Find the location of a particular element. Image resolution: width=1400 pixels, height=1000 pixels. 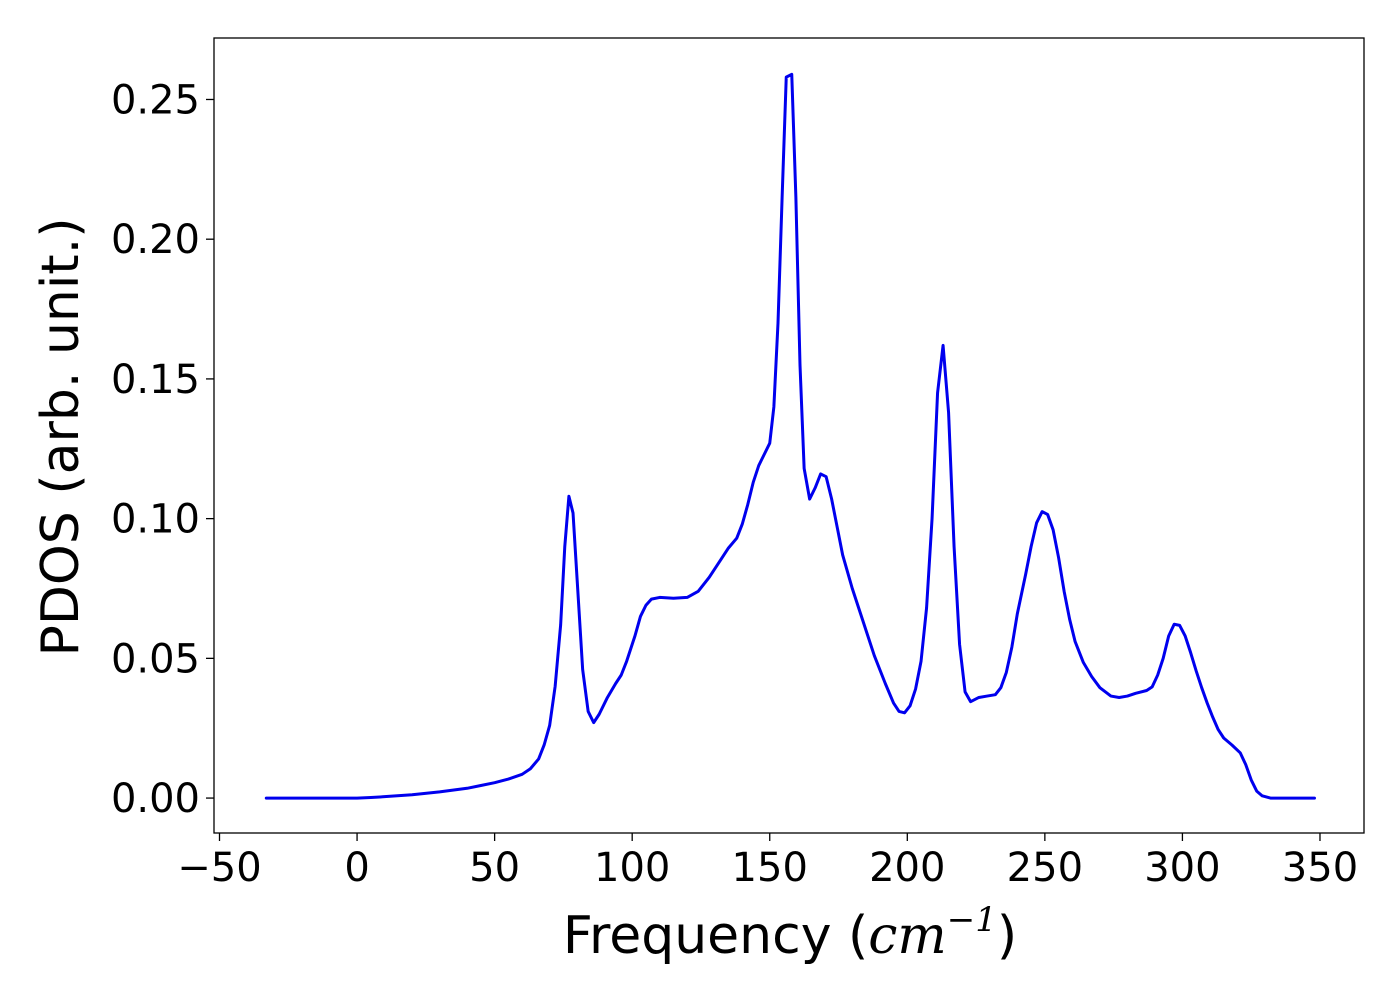

x-tick-label: 350 is located at coordinates (1320, 868).